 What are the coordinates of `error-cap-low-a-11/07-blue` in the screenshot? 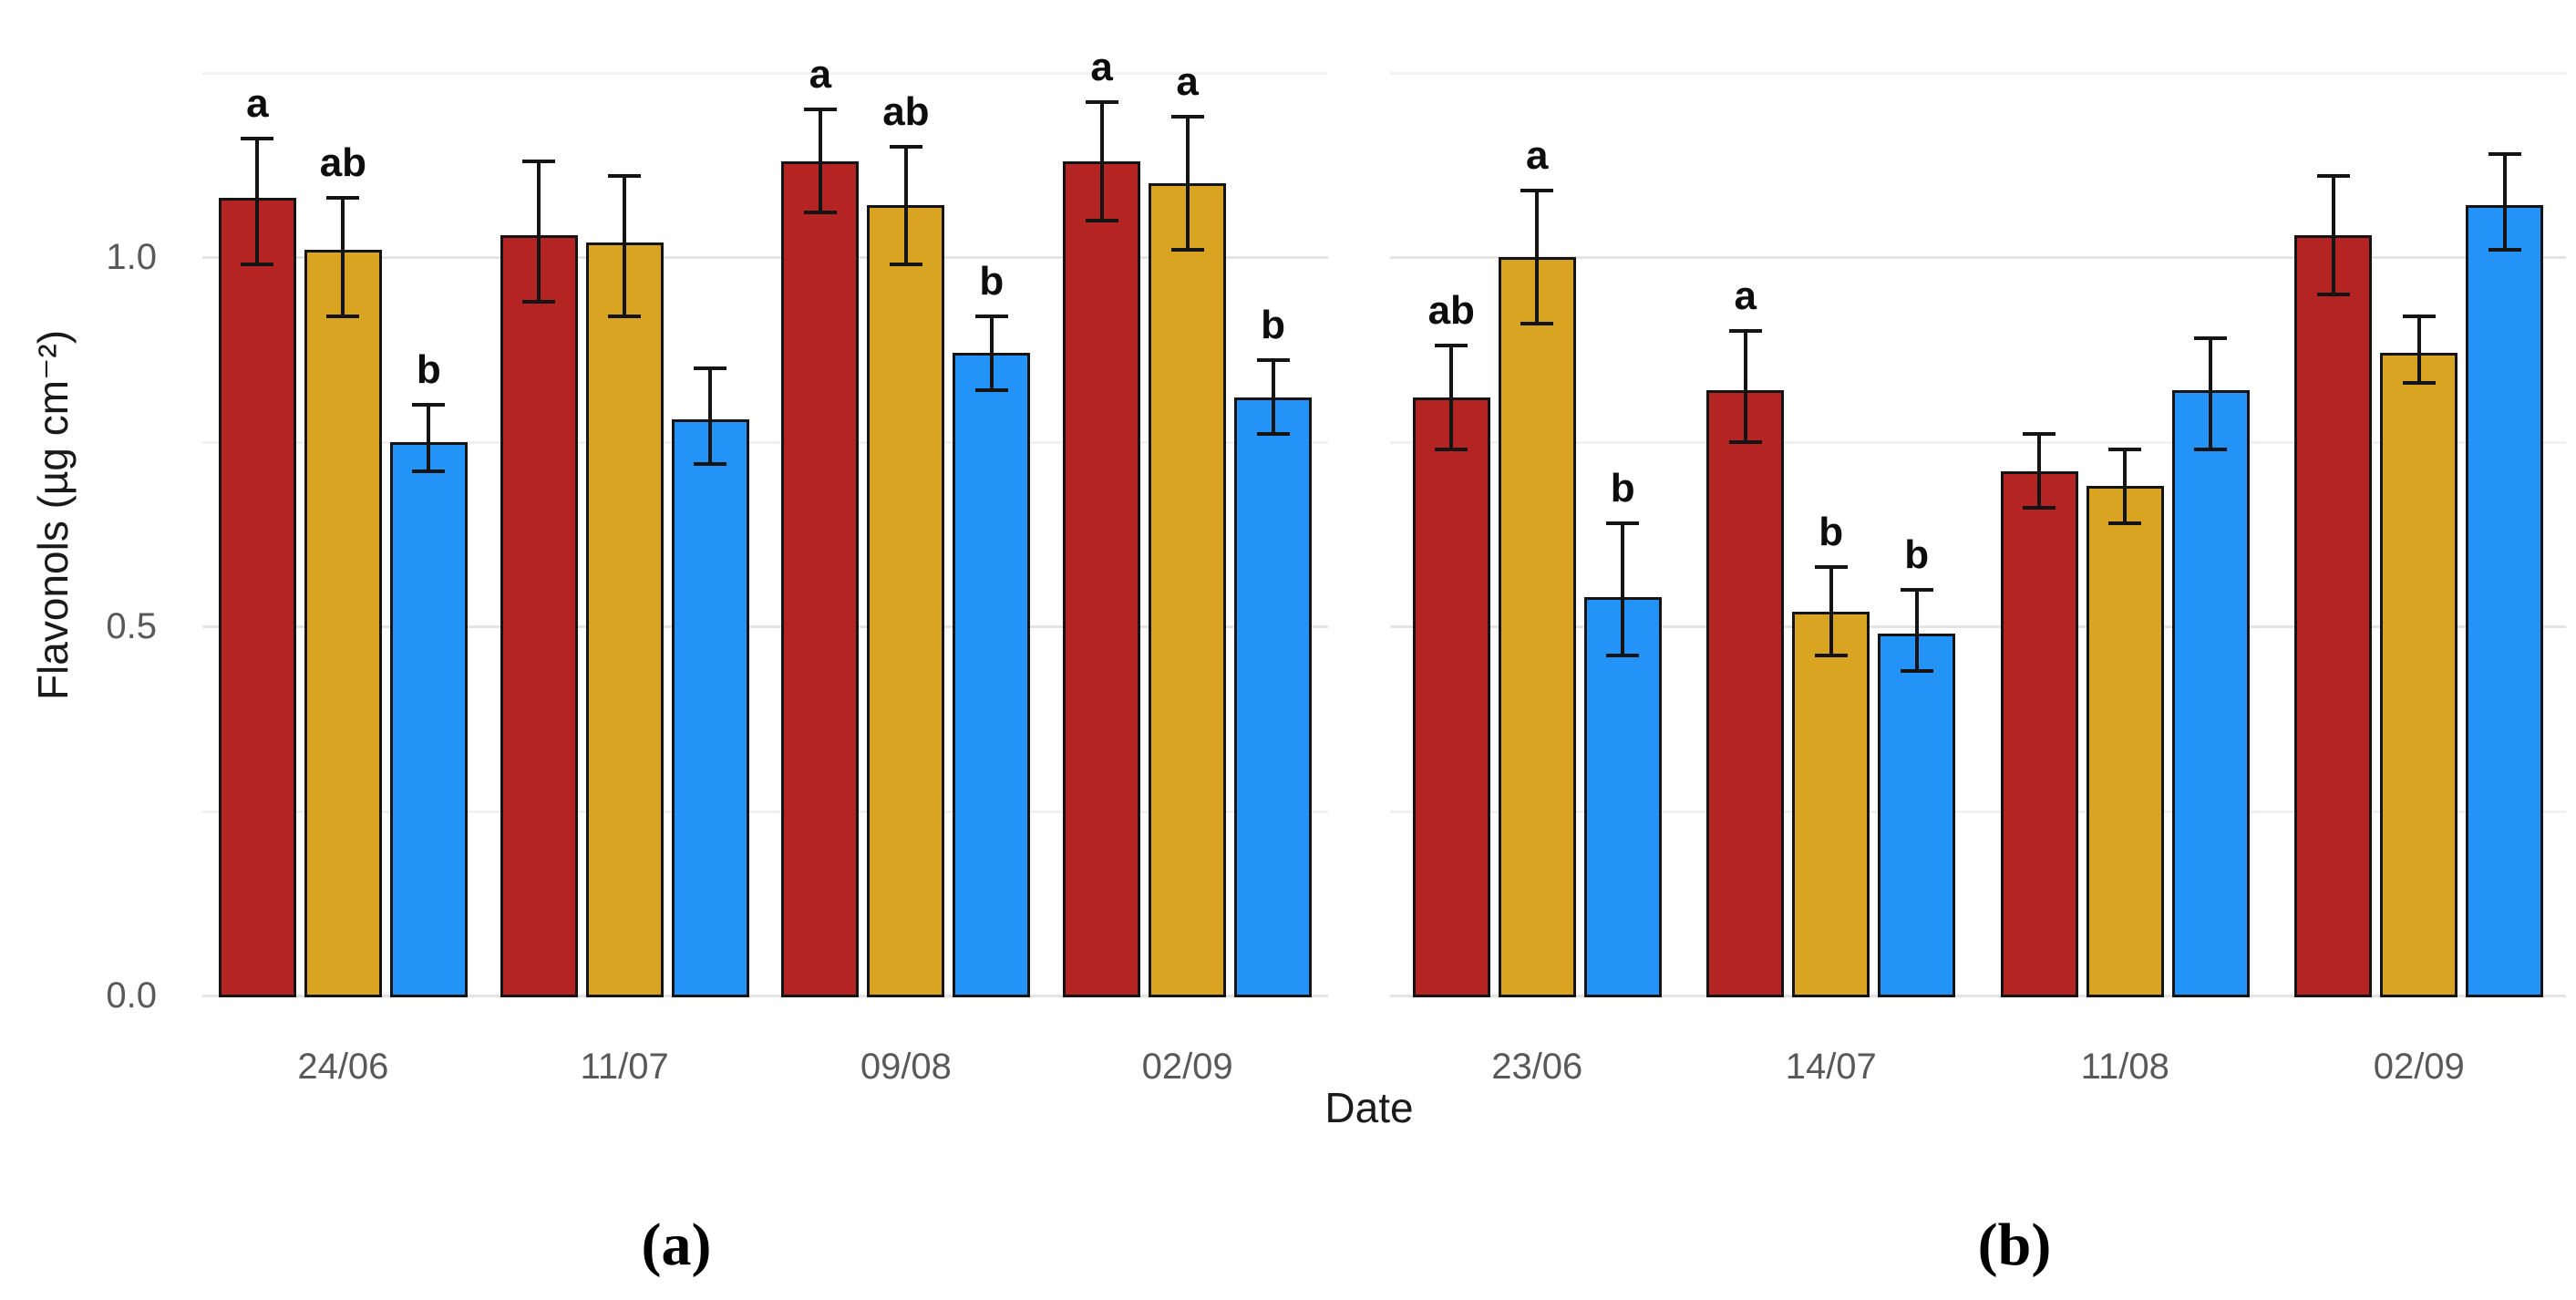 It's located at (710, 463).